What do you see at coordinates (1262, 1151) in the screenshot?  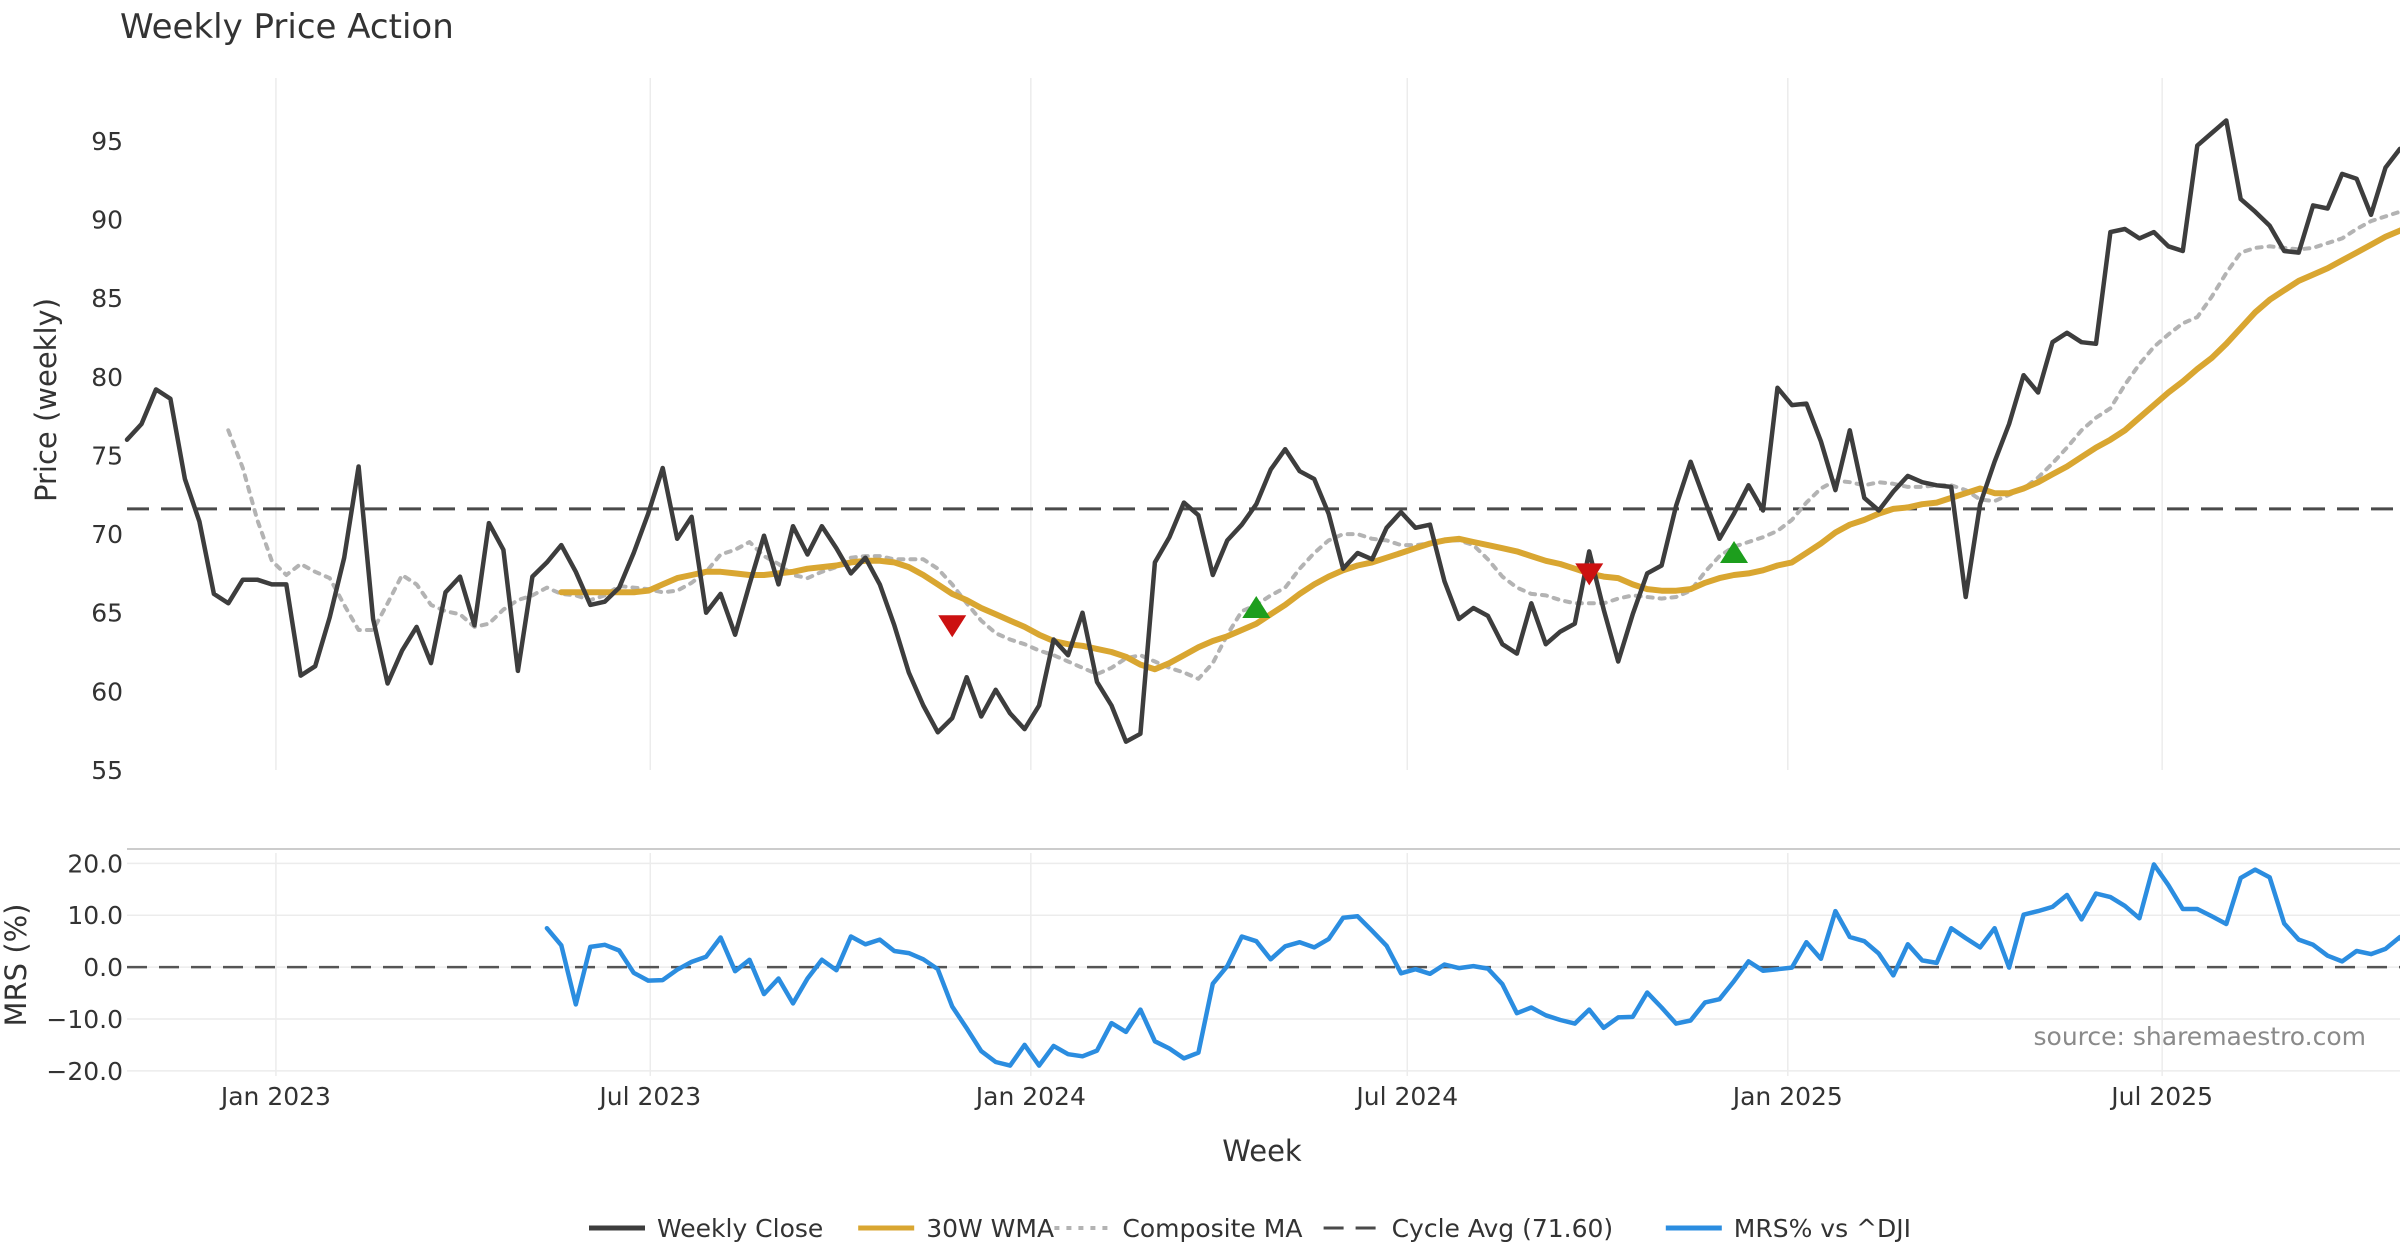 I see `x-axis-title: Week` at bounding box center [1262, 1151].